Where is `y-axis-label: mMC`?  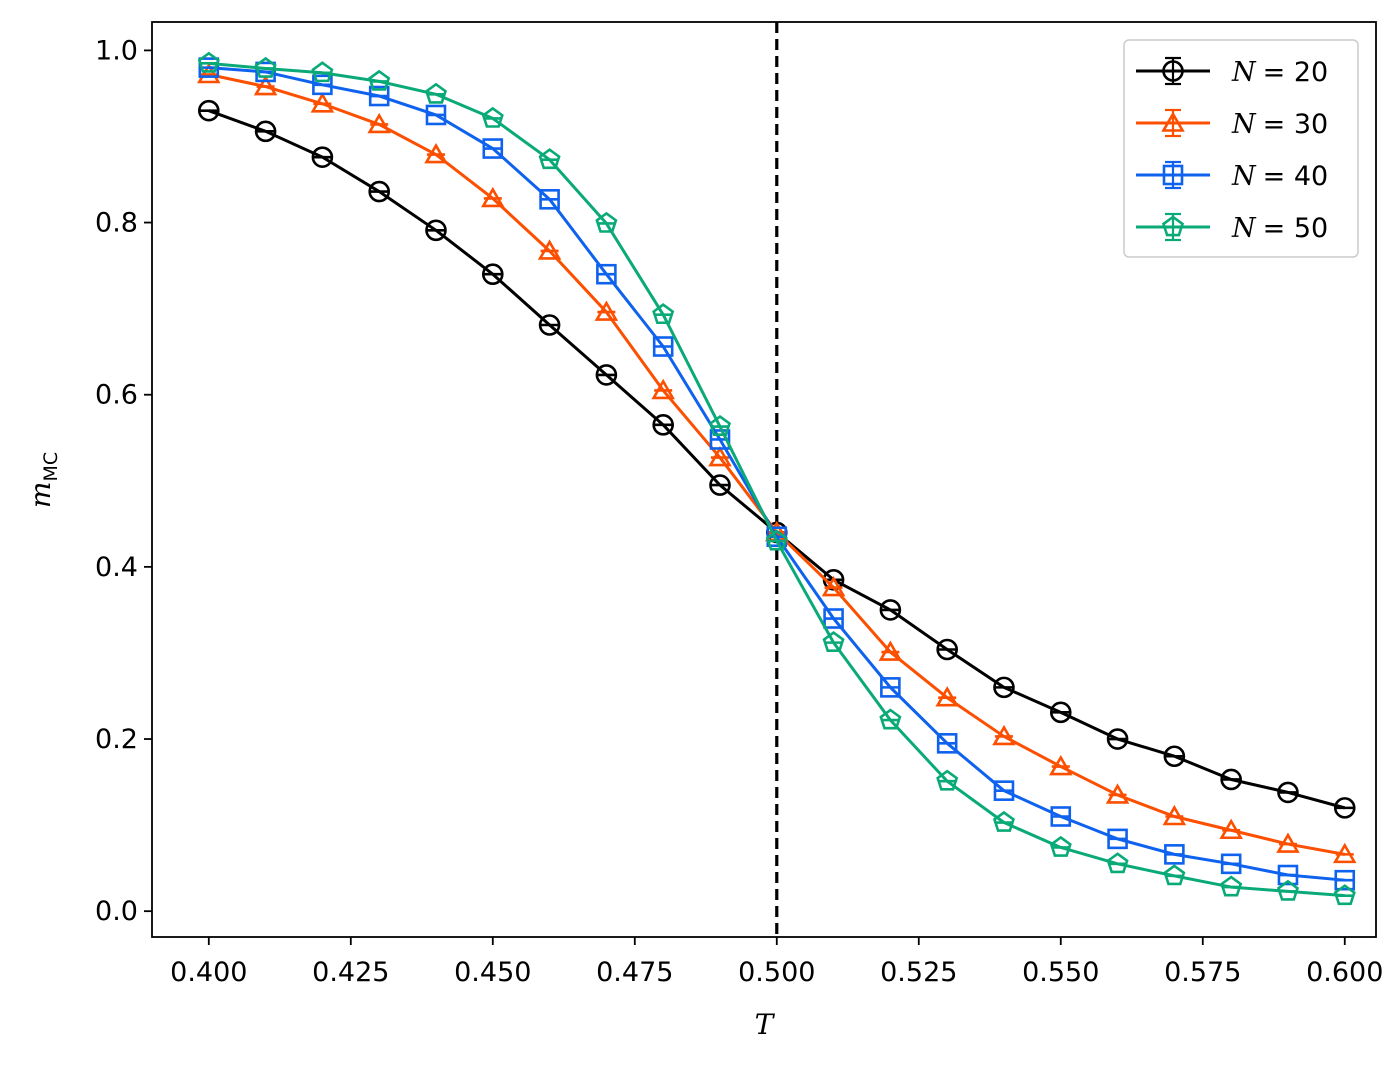
y-axis-label: mMC is located at coordinates (43, 480).